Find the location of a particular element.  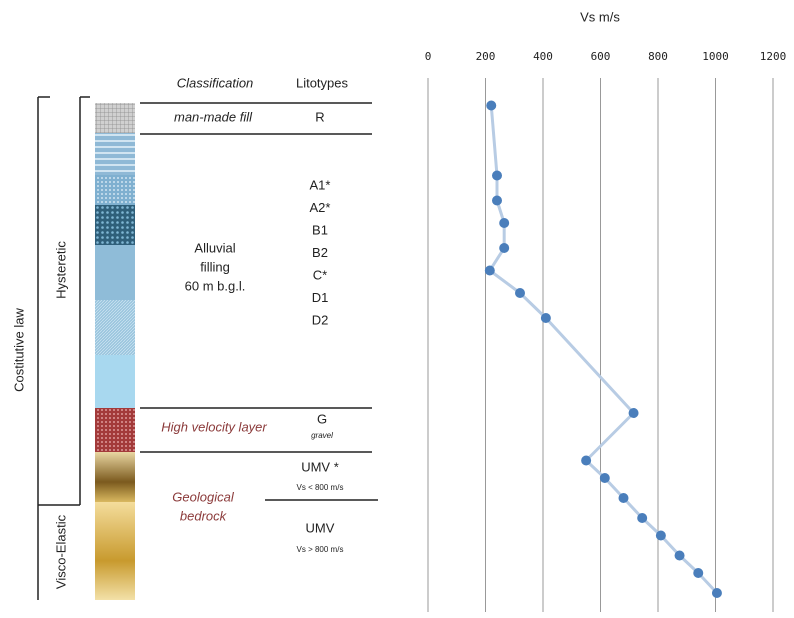

x-tick-label: 400 is located at coordinates (543, 56).